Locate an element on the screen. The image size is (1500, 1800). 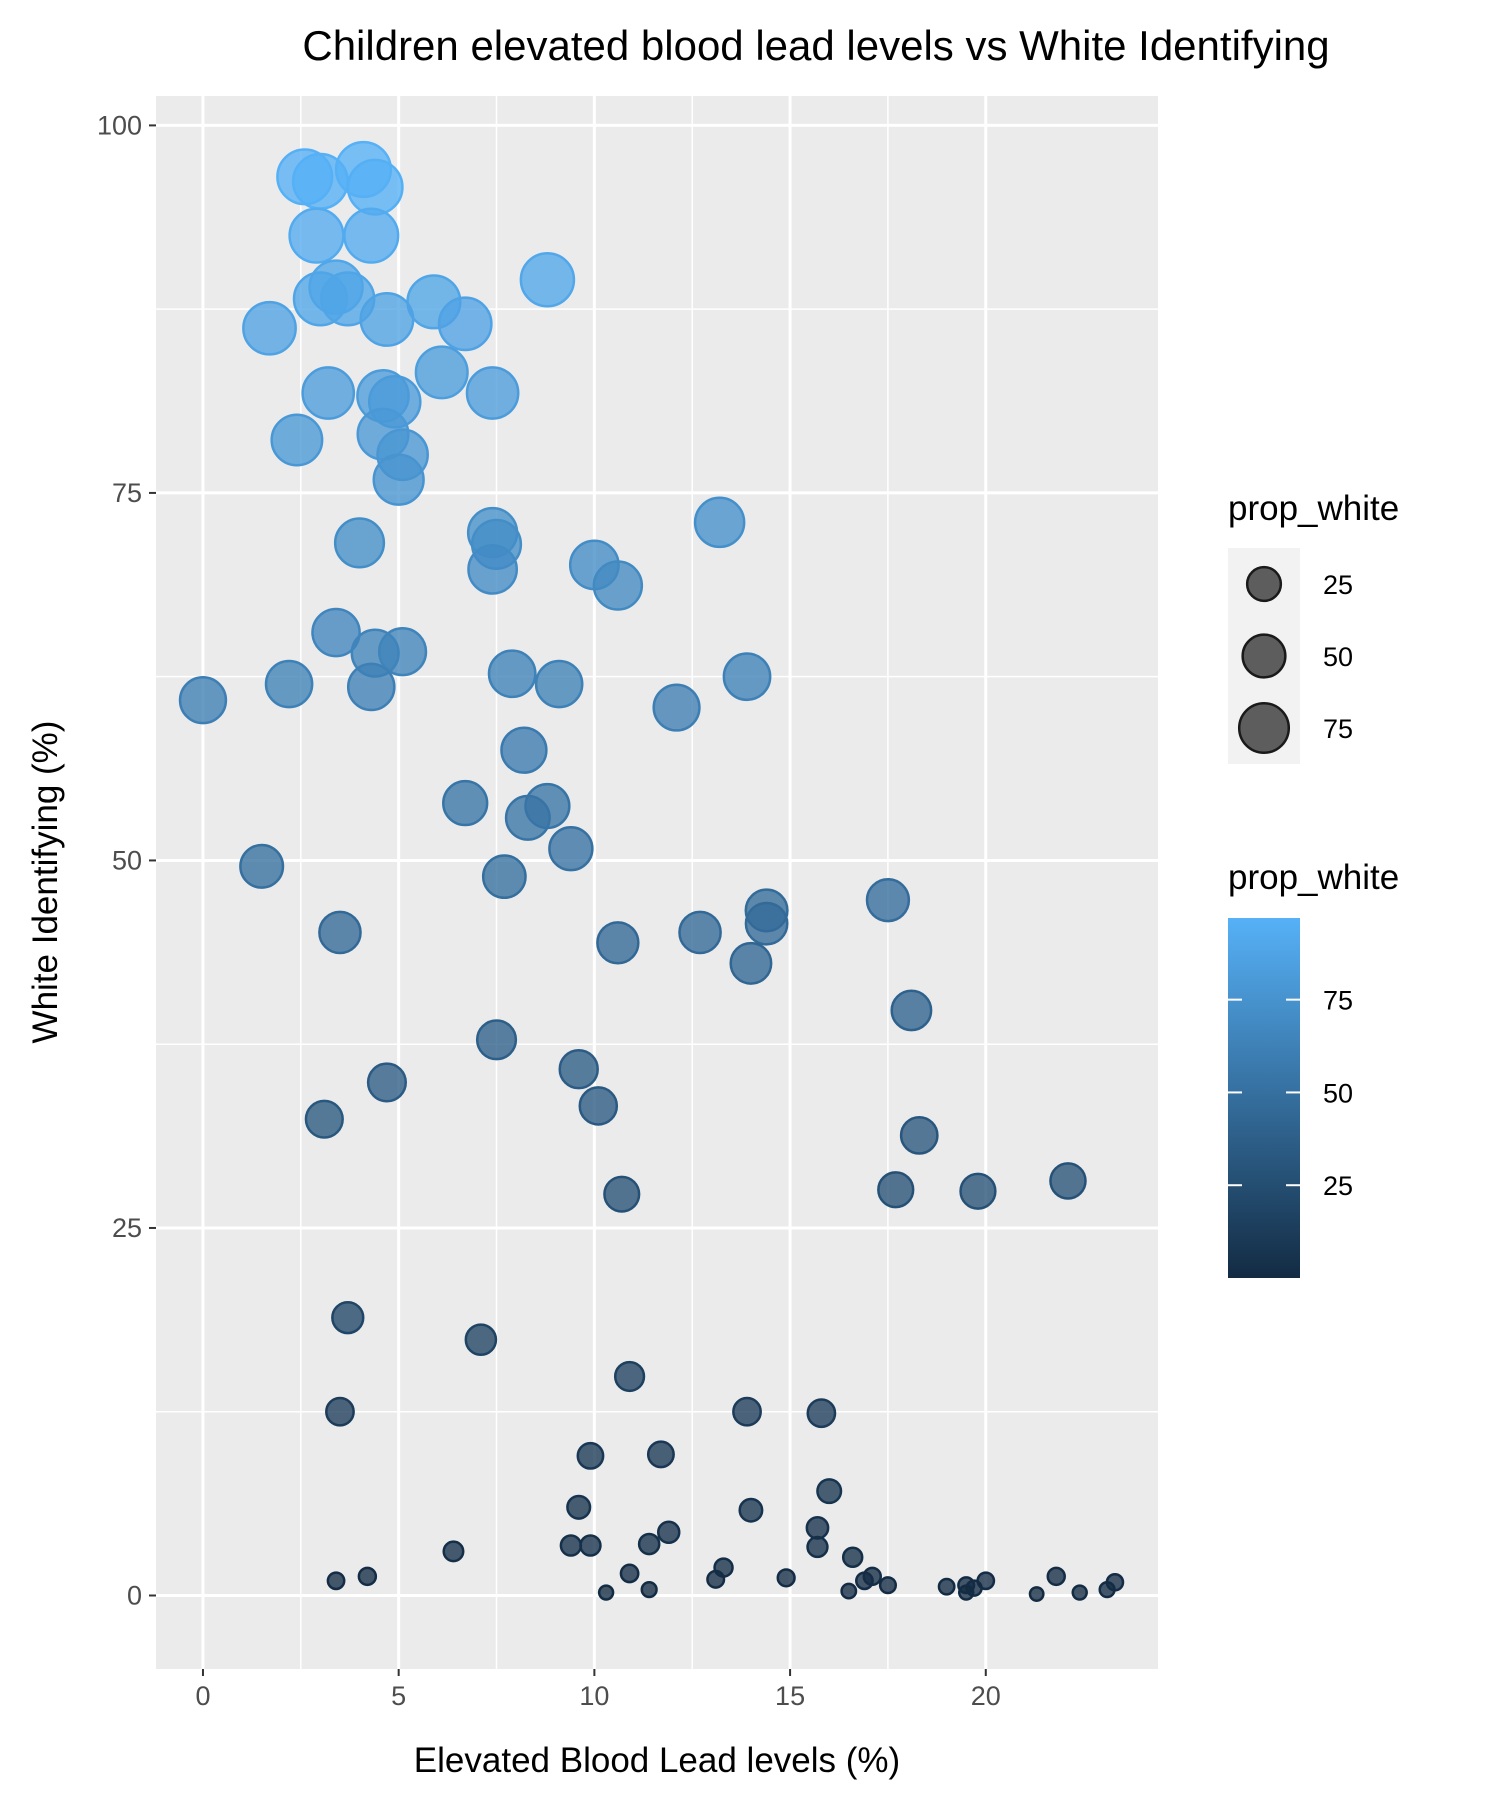
x-axis-title: Elevated Blood Lead levels (%) is located at coordinates (657, 1760).